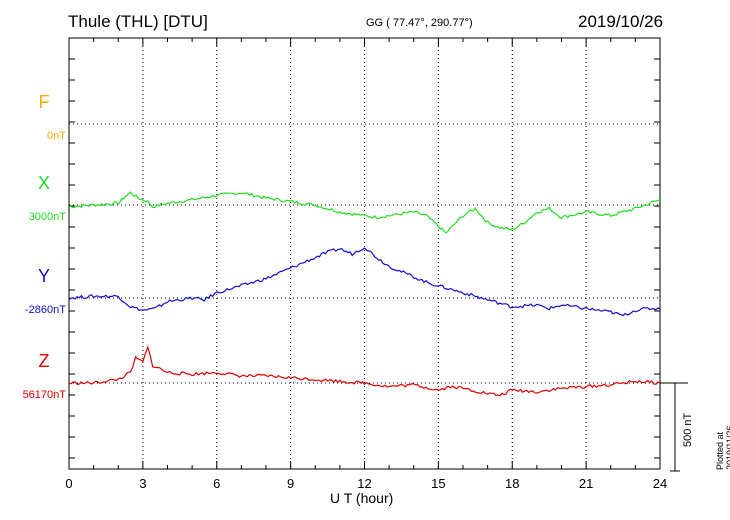  Describe the element at coordinates (56, 136) in the screenshot. I see `baseline-label-f: 0nT` at that location.